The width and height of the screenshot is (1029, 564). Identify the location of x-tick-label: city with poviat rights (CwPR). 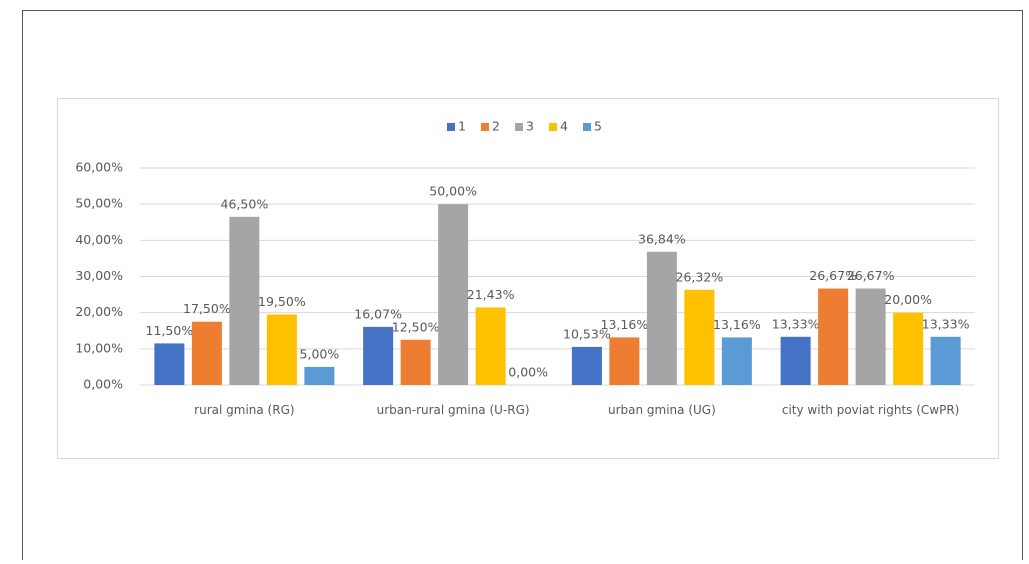
(870, 410).